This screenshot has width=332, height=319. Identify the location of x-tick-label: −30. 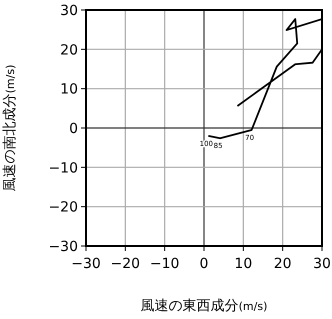
(86, 264).